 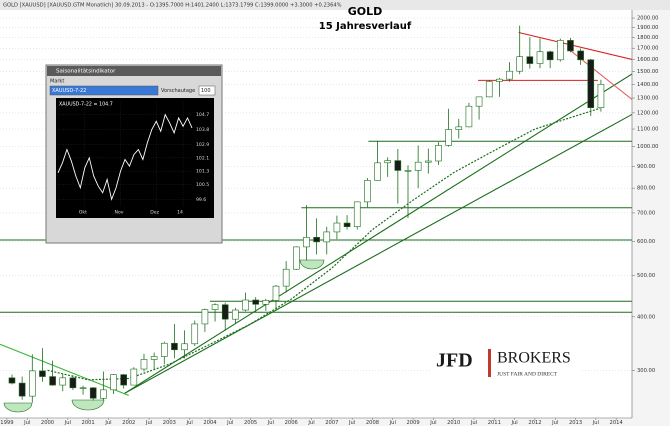 I want to click on x-tick-label: 2009, so click(x=412, y=423).